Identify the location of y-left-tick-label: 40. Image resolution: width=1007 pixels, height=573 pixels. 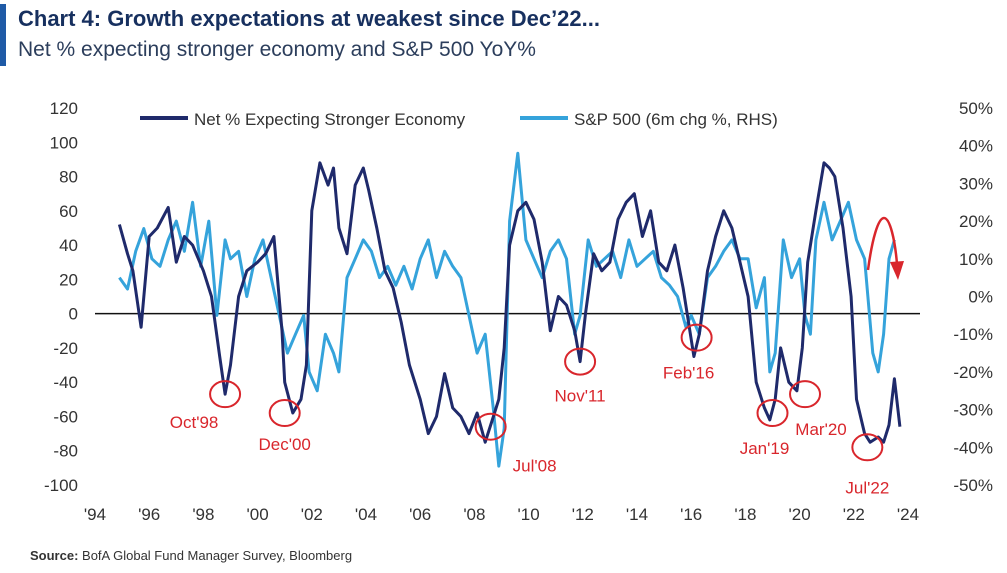
(68, 245).